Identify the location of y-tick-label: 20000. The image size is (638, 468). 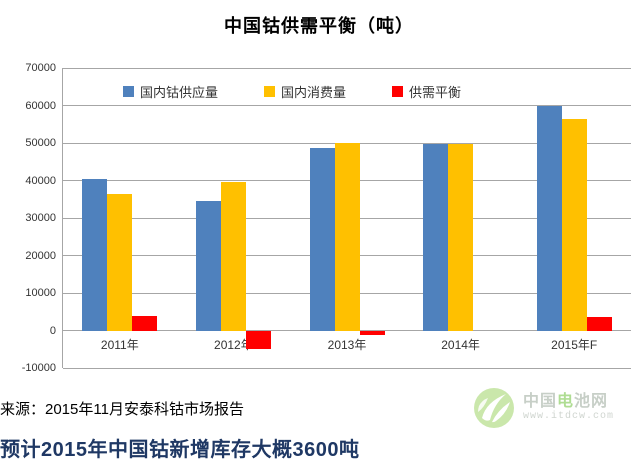
(40, 255).